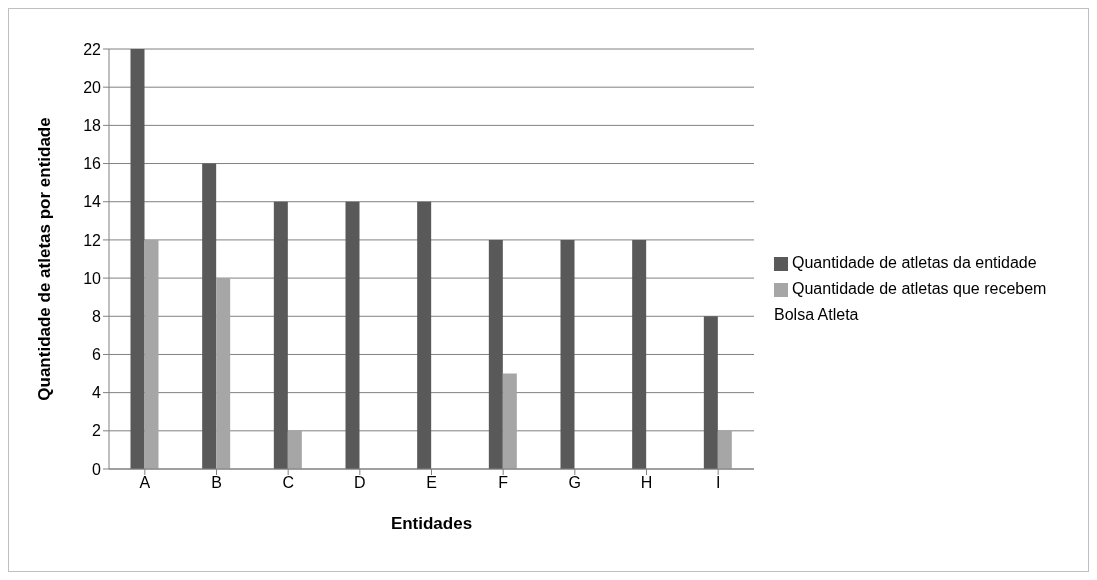  I want to click on y-tick-label: 10, so click(92, 278).